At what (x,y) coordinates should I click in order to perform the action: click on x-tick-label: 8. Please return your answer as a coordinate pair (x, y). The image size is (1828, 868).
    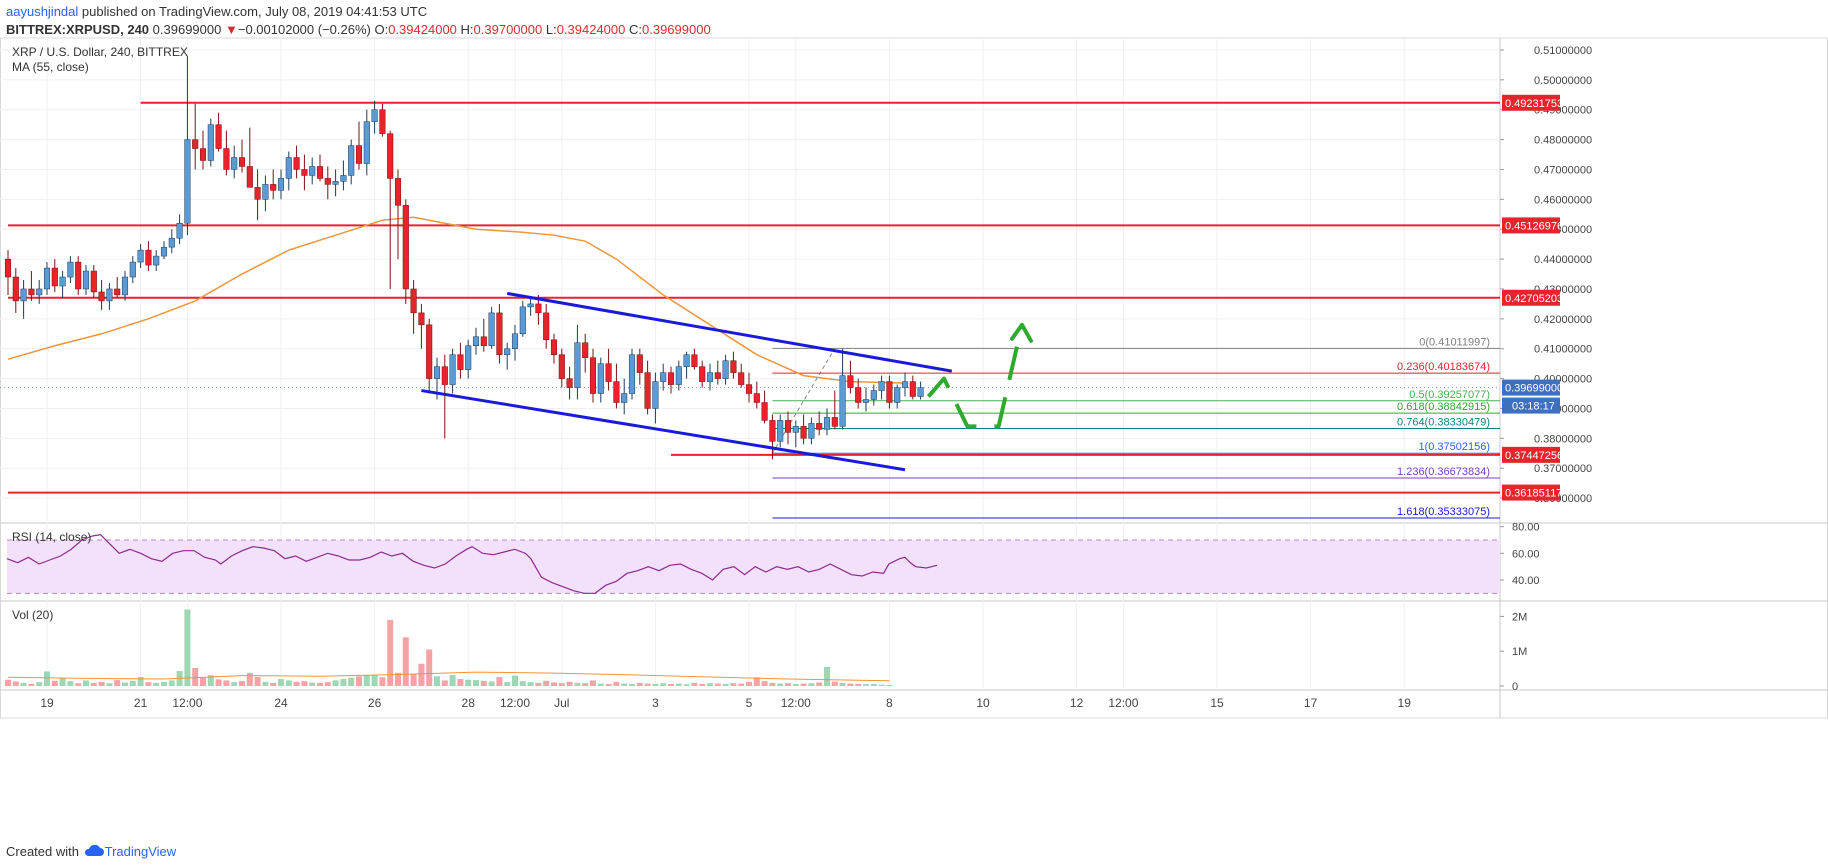
    Looking at the image, I should click on (889, 703).